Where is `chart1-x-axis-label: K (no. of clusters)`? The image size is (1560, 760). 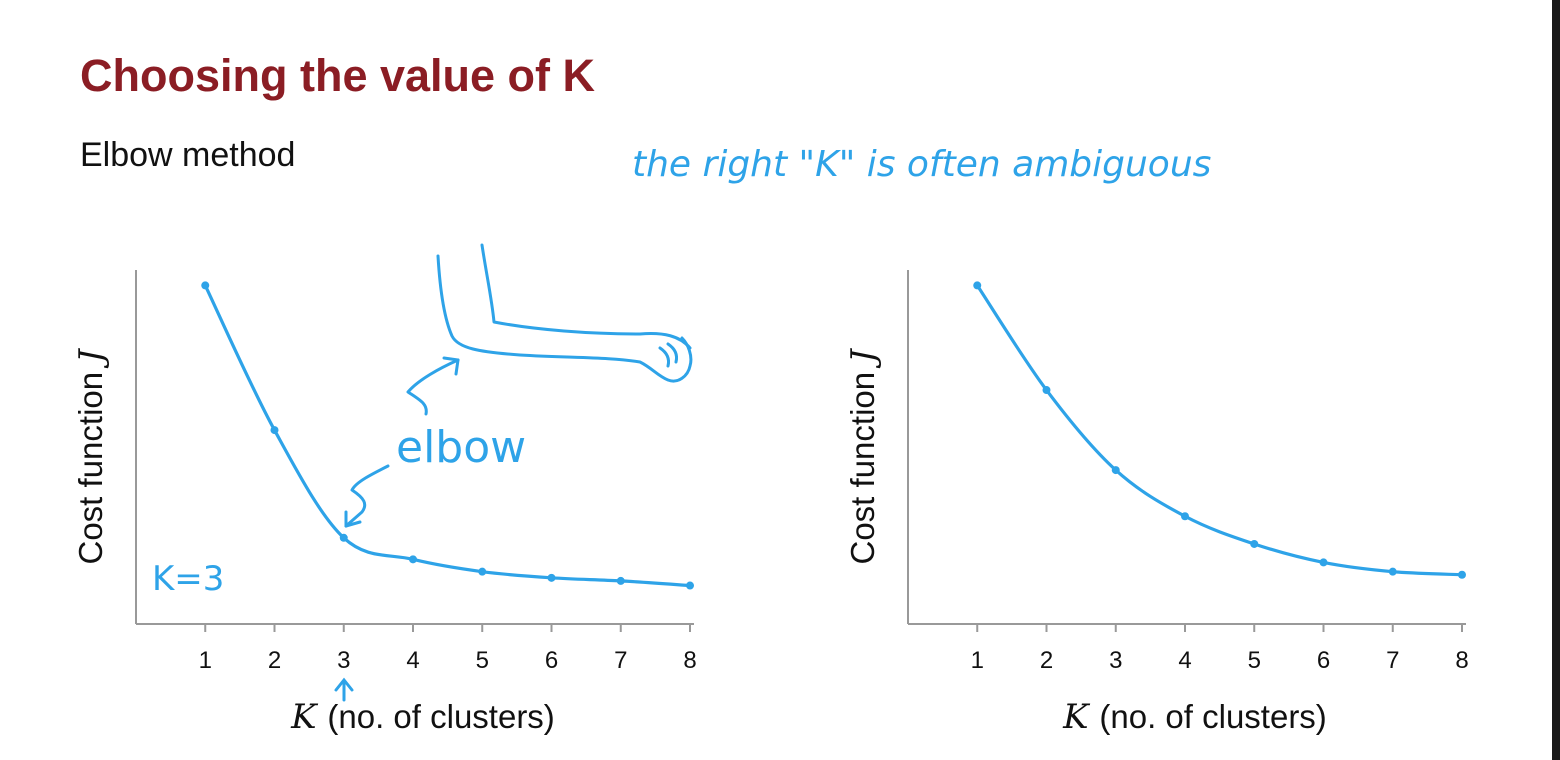
chart1-x-axis-label: K (no. of clusters) is located at coordinates (422, 717).